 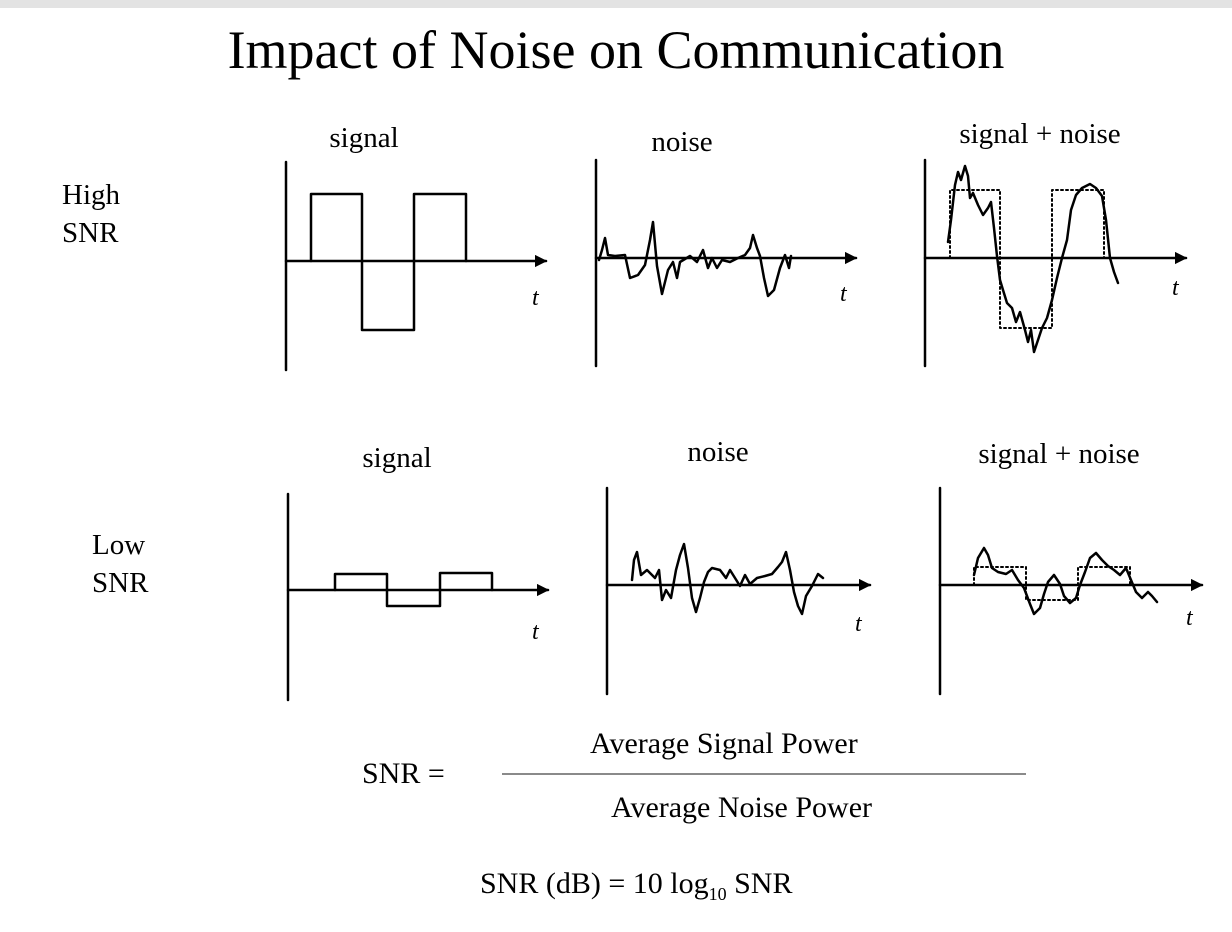 What do you see at coordinates (616, 4) in the screenshot?
I see `top-bar` at bounding box center [616, 4].